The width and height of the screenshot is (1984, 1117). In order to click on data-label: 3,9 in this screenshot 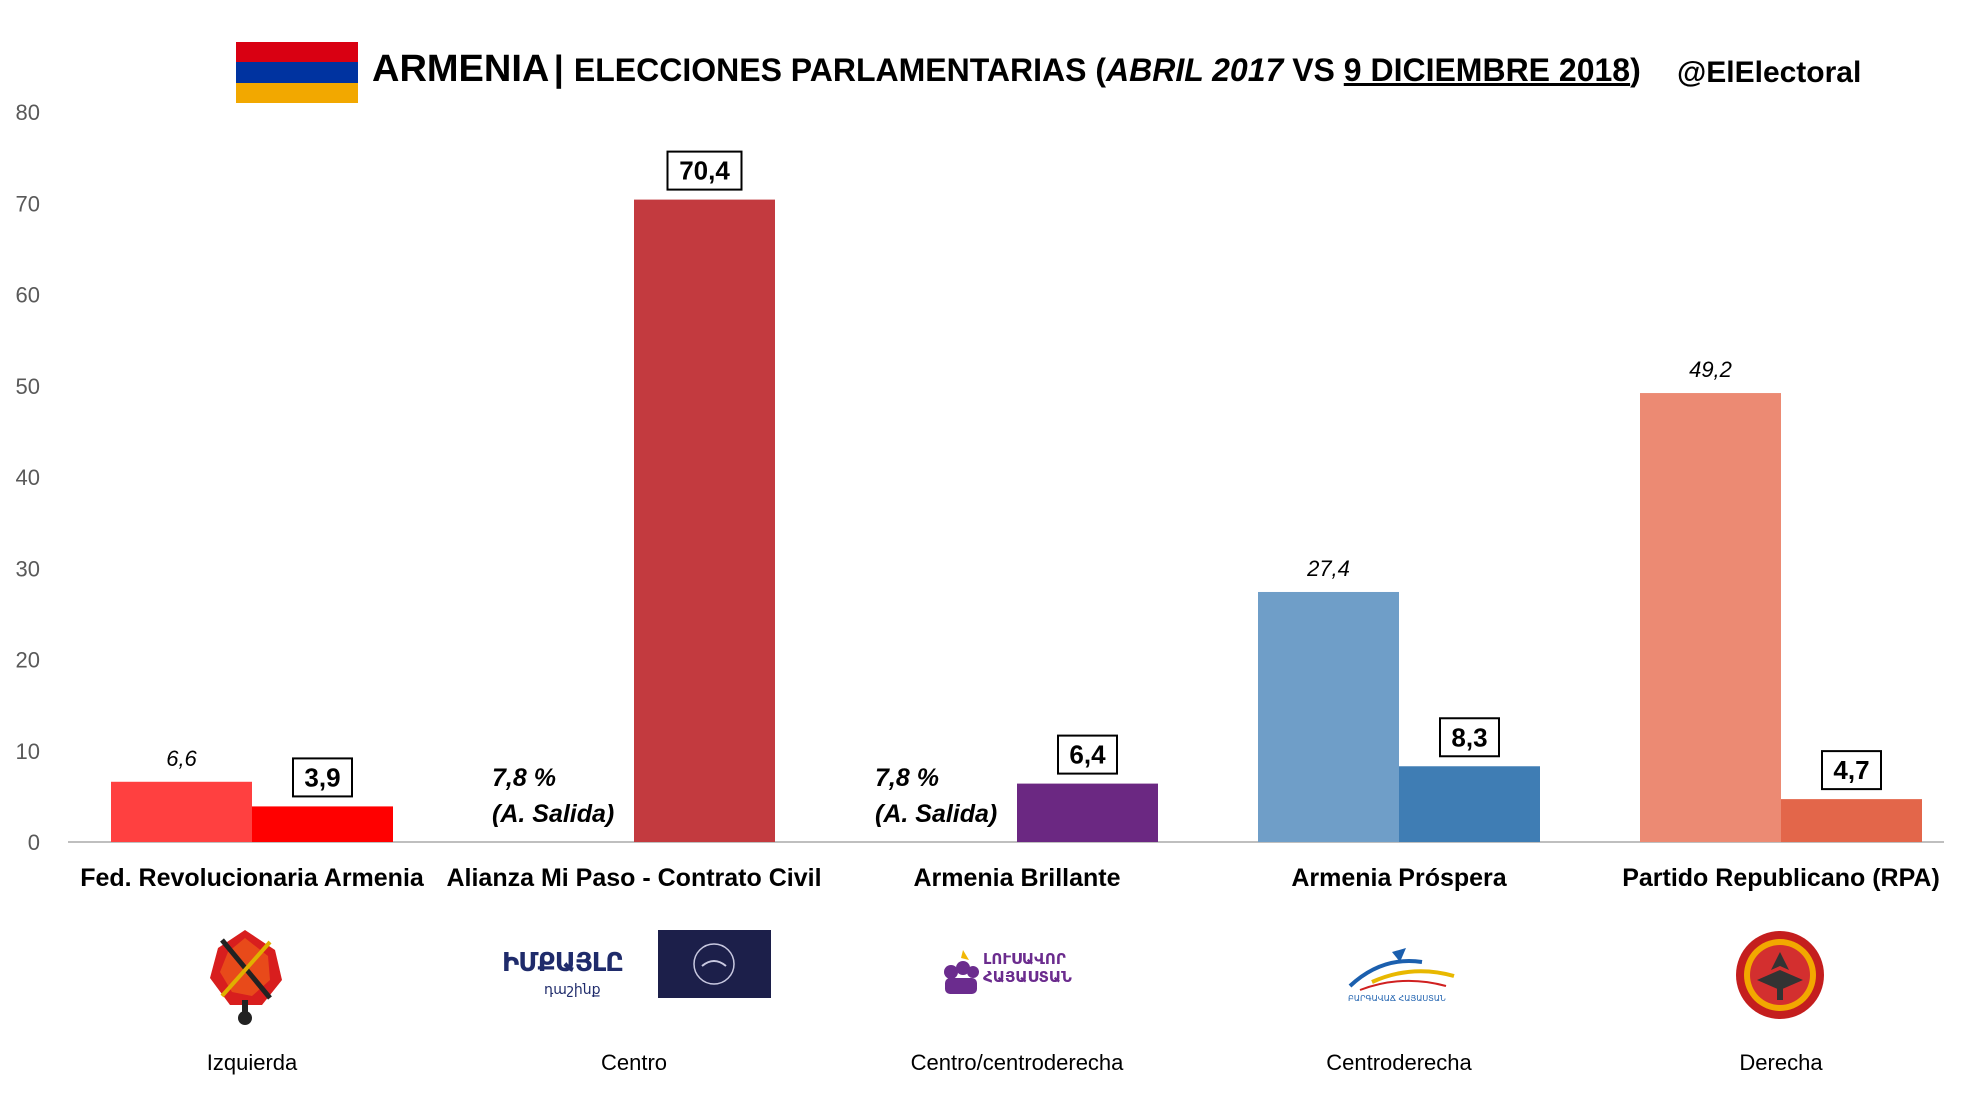, I will do `click(322, 777)`.